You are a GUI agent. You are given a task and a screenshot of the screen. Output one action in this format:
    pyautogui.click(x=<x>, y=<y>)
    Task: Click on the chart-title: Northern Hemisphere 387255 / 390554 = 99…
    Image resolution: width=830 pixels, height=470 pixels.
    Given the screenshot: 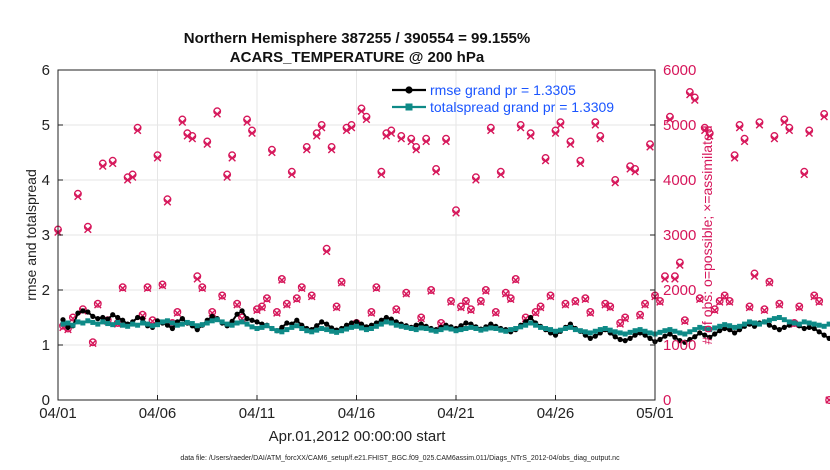 What is the action you would take?
    pyautogui.click(x=357, y=48)
    